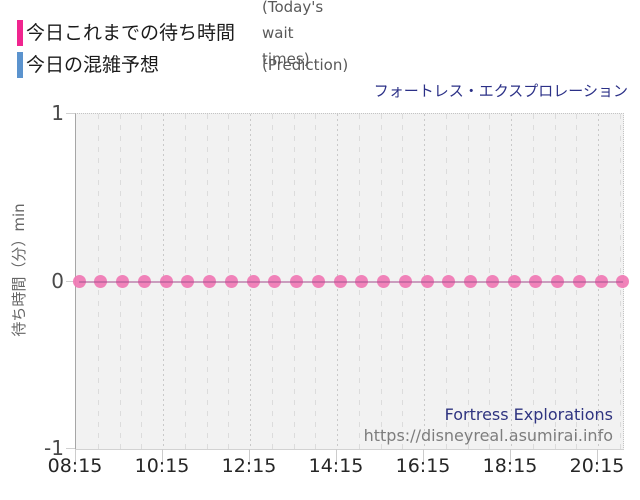  What do you see at coordinates (131, 32) in the screenshot?
I see `legend-label-today: 今日これまでの待ち時間` at bounding box center [131, 32].